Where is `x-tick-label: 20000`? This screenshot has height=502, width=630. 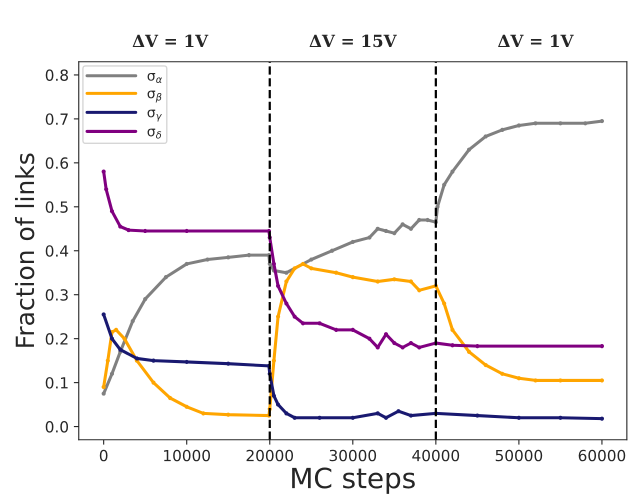
x-tick-label: 20000 is located at coordinates (270, 456).